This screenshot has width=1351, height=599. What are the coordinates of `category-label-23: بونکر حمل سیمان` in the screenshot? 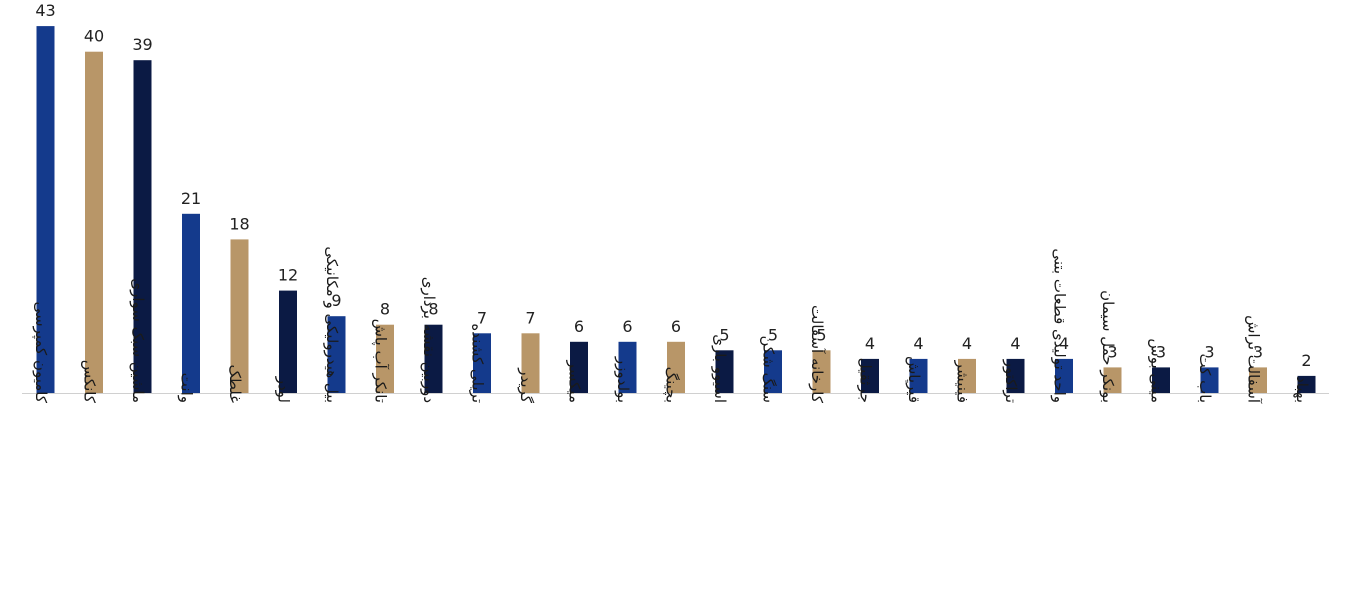 It's located at (1108, 346).